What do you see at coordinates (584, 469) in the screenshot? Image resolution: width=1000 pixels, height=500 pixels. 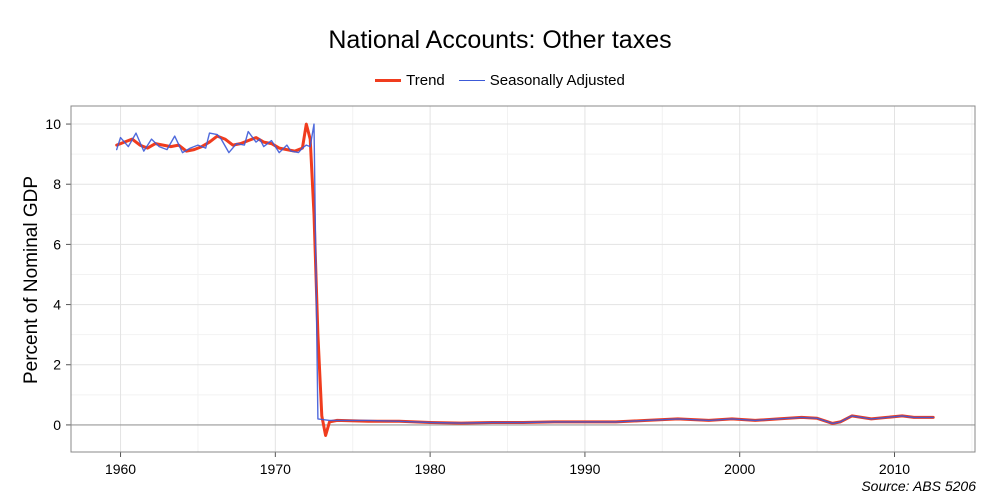 I see `x-tick-label: 1990` at bounding box center [584, 469].